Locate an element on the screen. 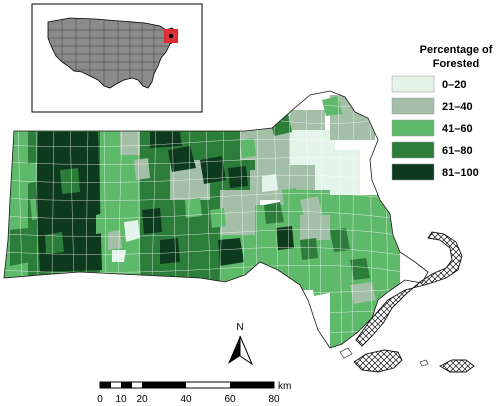 The image size is (500, 406). legend-title-line2: Forested is located at coordinates (456, 64).